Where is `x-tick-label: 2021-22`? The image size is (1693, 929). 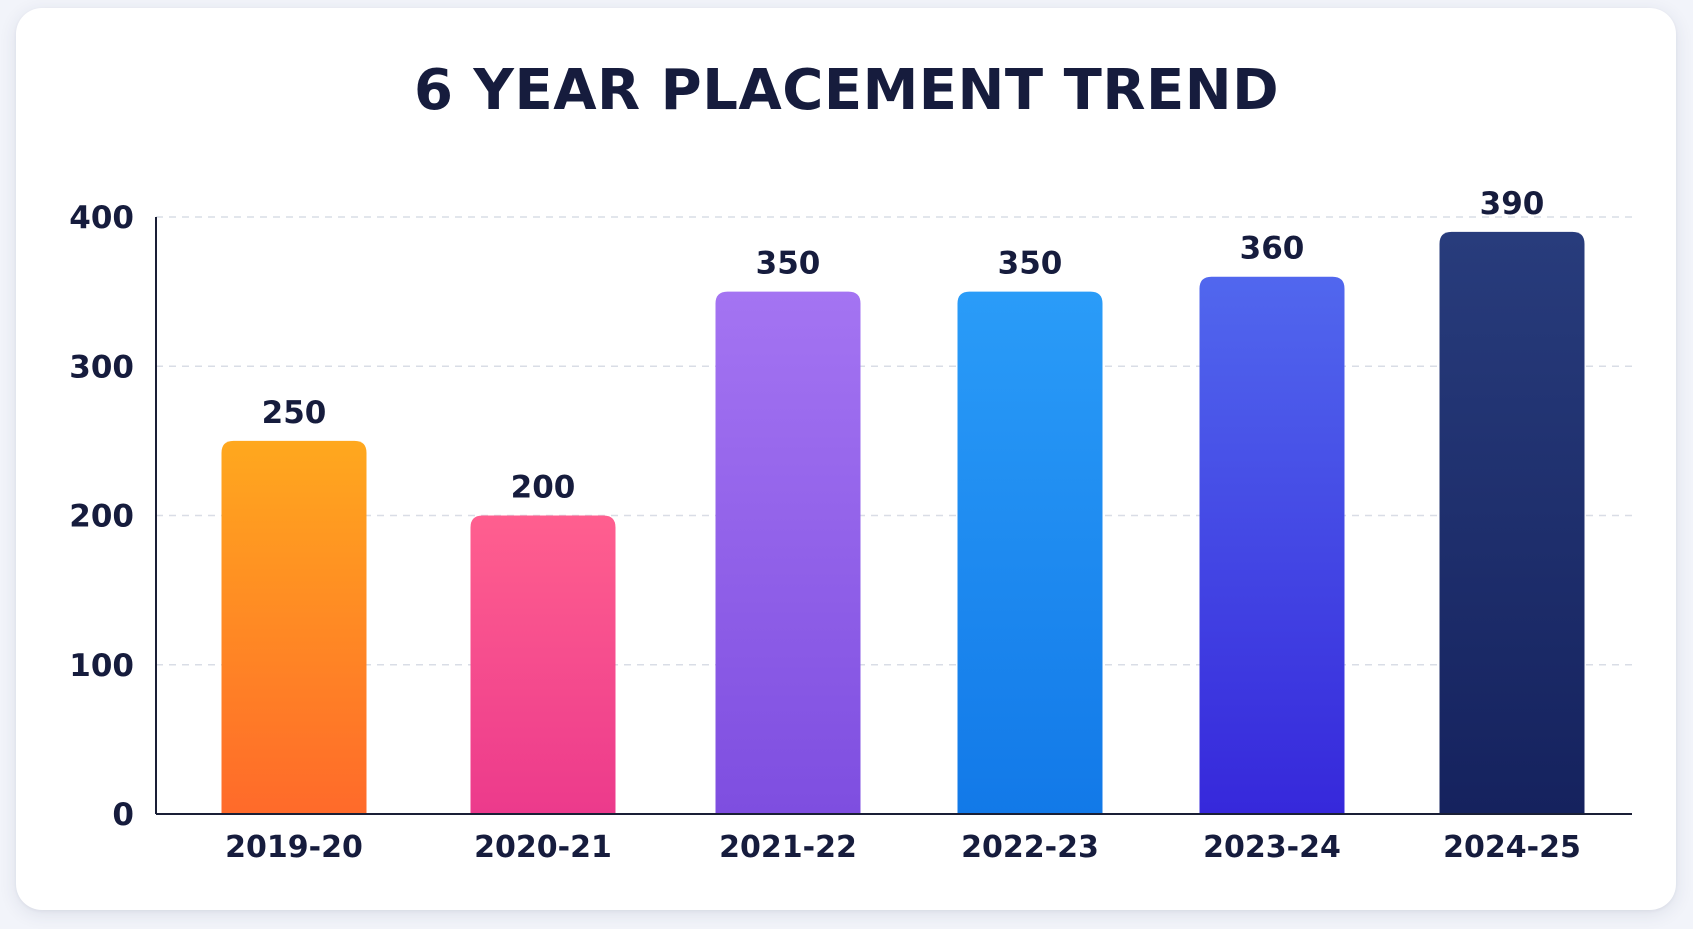
x-tick-label: 2021-22 is located at coordinates (788, 847).